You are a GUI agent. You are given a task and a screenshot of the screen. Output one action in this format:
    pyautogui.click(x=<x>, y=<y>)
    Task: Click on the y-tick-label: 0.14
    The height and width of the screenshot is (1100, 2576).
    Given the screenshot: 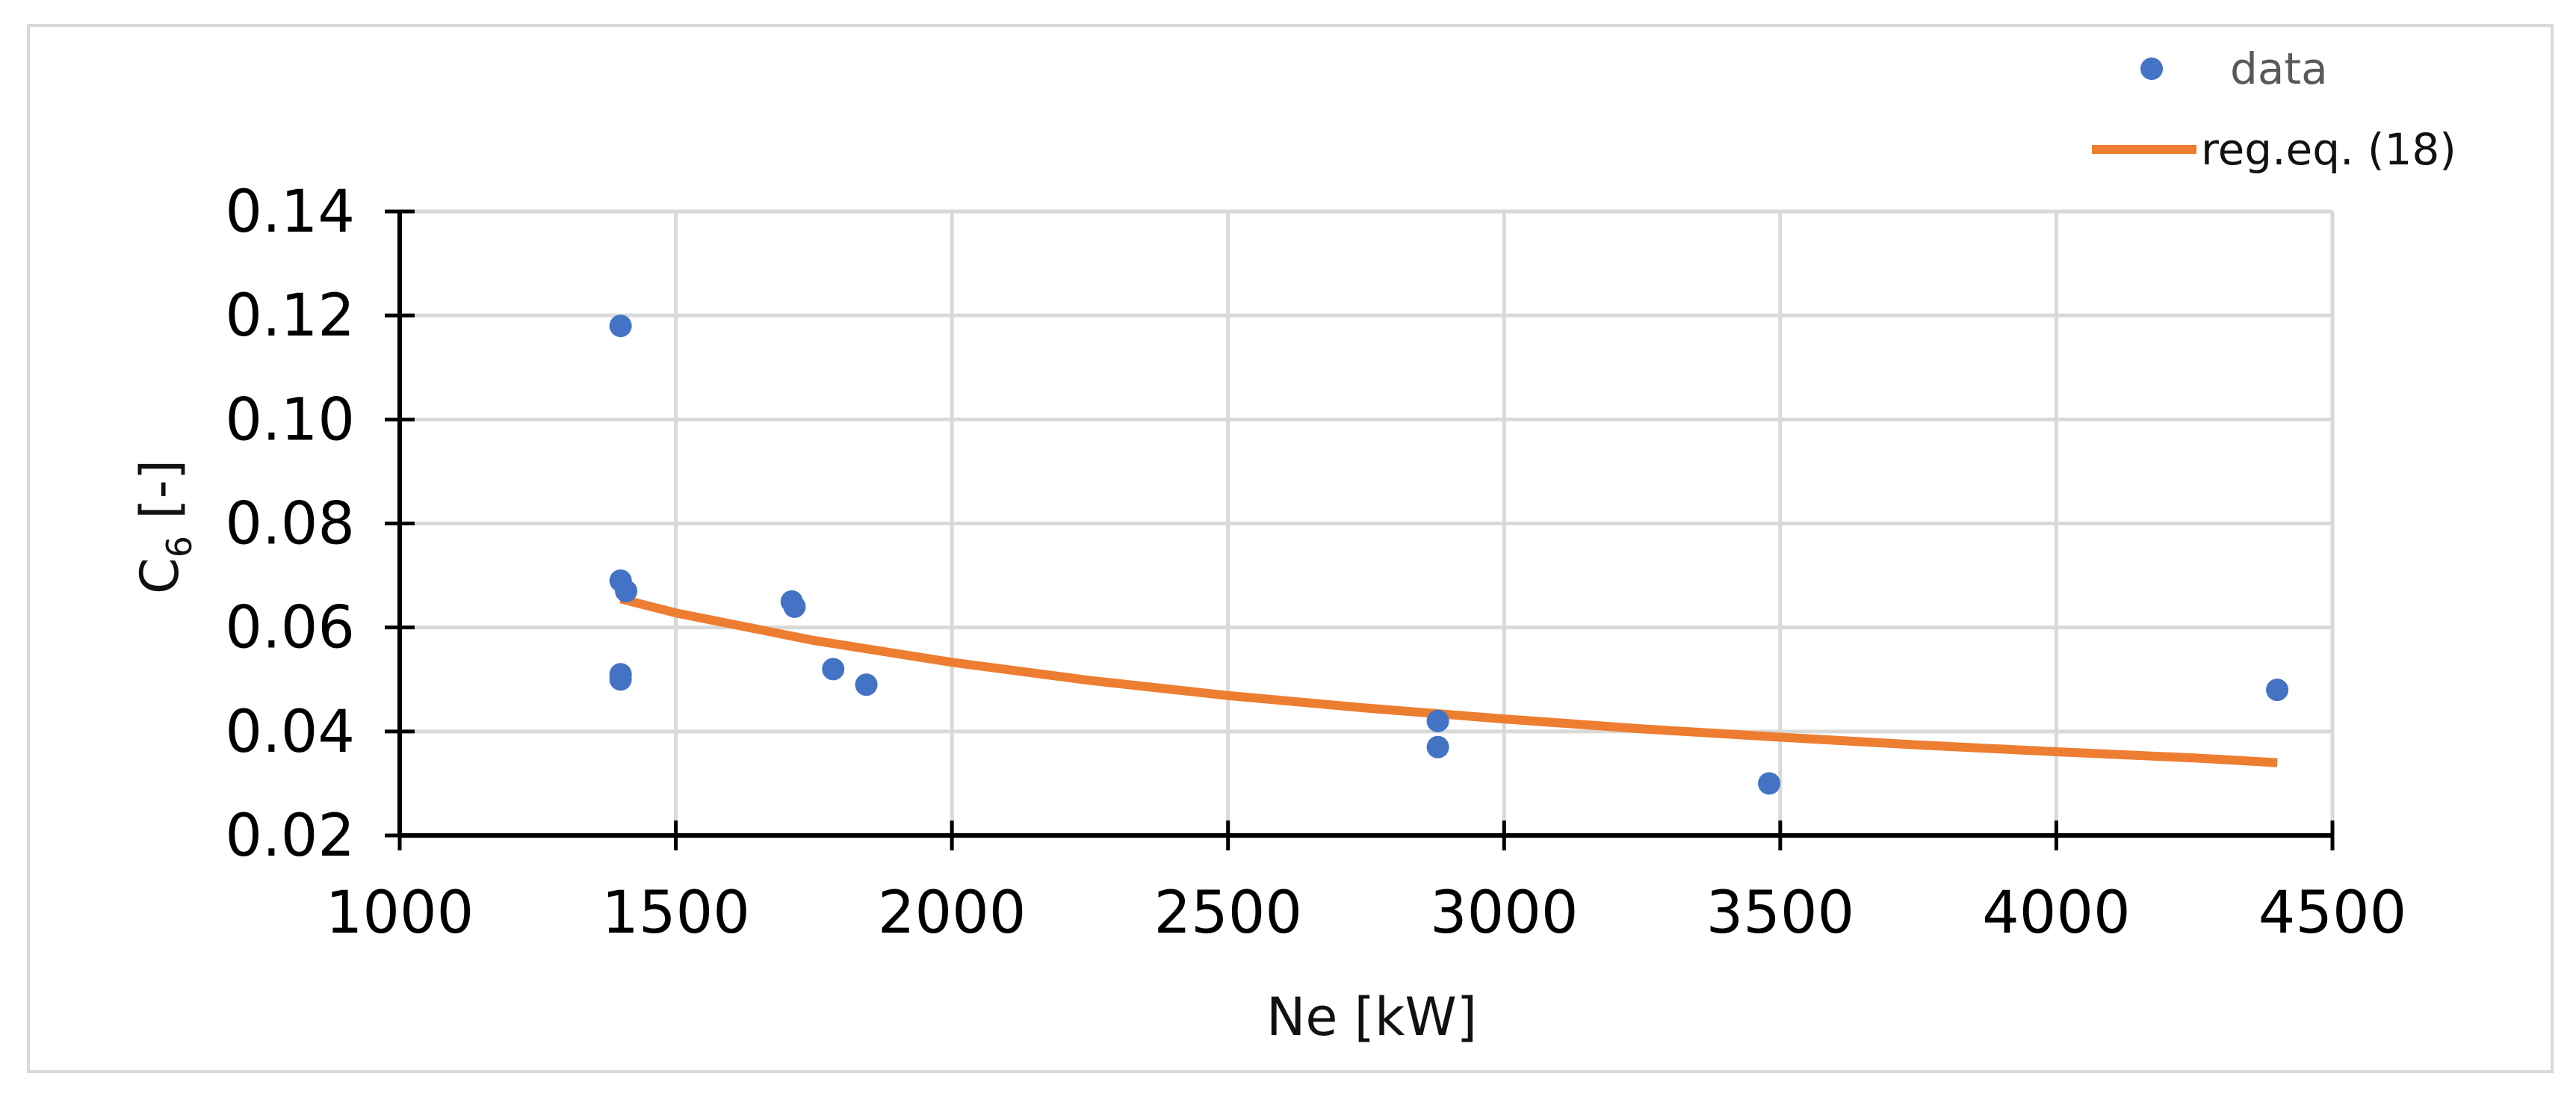 What is the action you would take?
    pyautogui.click(x=290, y=213)
    